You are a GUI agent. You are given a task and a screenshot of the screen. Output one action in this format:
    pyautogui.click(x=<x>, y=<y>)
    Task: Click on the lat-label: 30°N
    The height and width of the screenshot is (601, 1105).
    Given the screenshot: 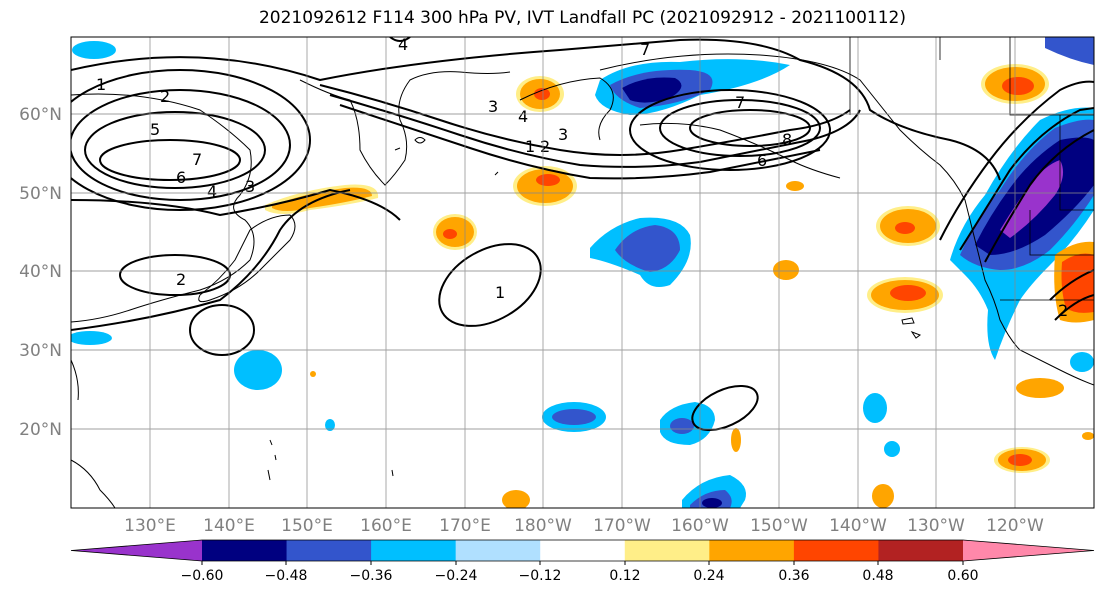 What is the action you would take?
    pyautogui.click(x=40, y=351)
    